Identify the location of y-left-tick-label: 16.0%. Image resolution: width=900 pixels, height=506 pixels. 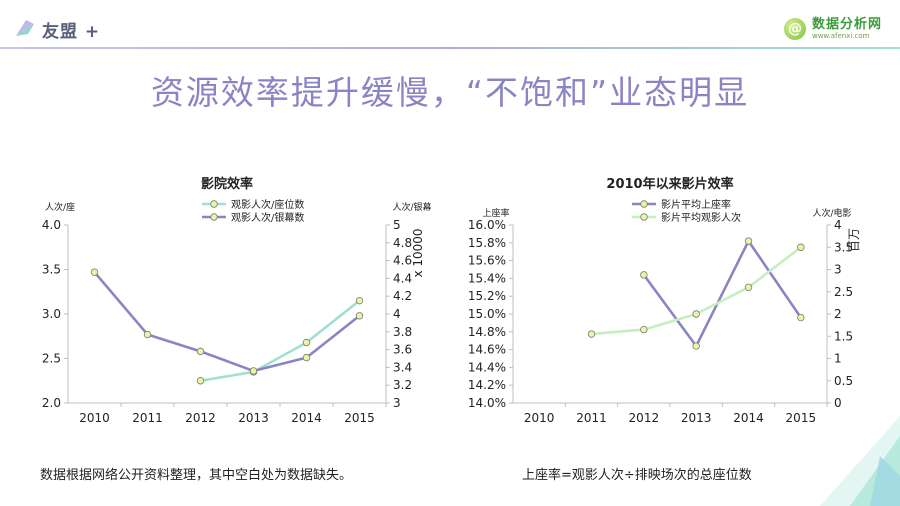
(487, 225).